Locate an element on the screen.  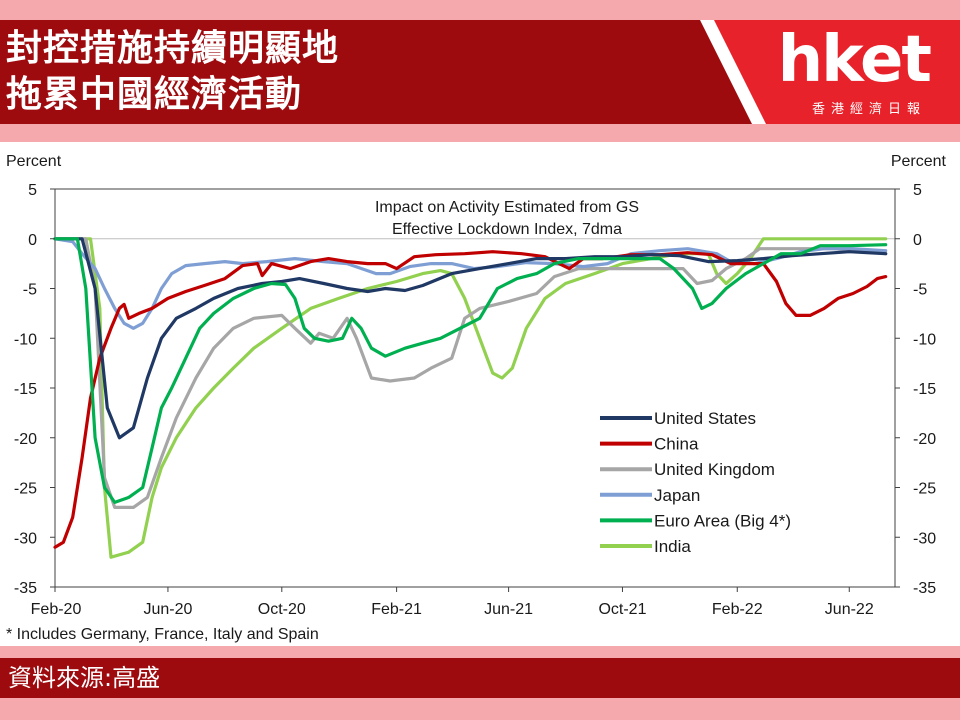
y-tick-label-left: -15 is located at coordinates (25, 389).